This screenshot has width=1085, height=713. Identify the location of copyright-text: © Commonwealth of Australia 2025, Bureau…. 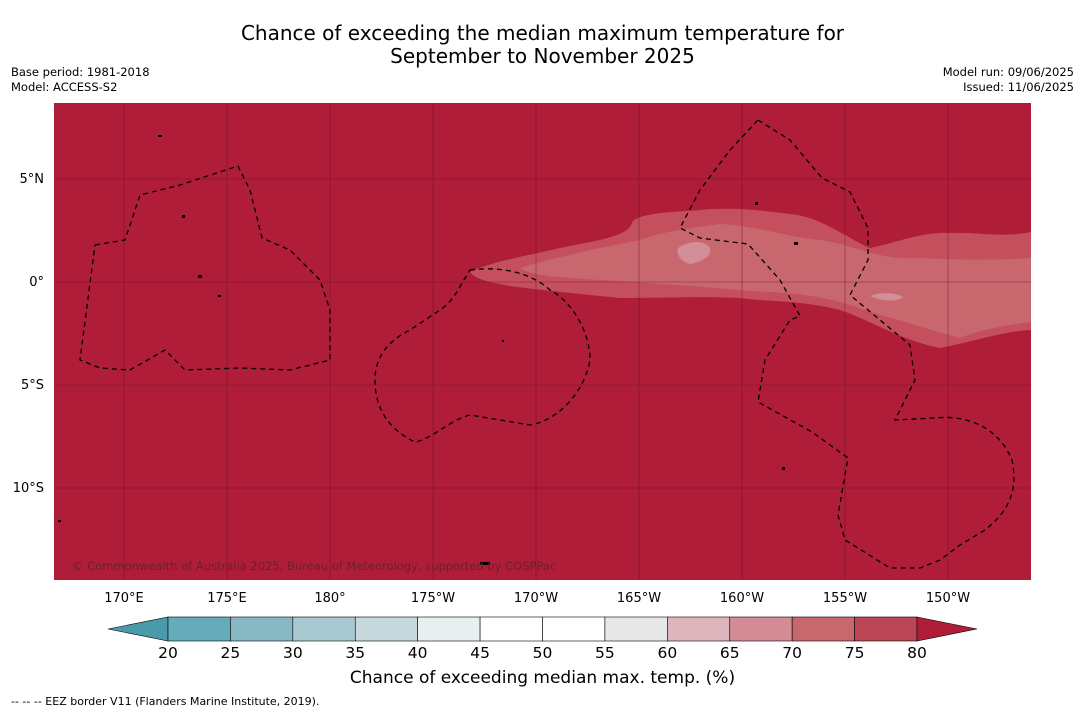
(314, 566).